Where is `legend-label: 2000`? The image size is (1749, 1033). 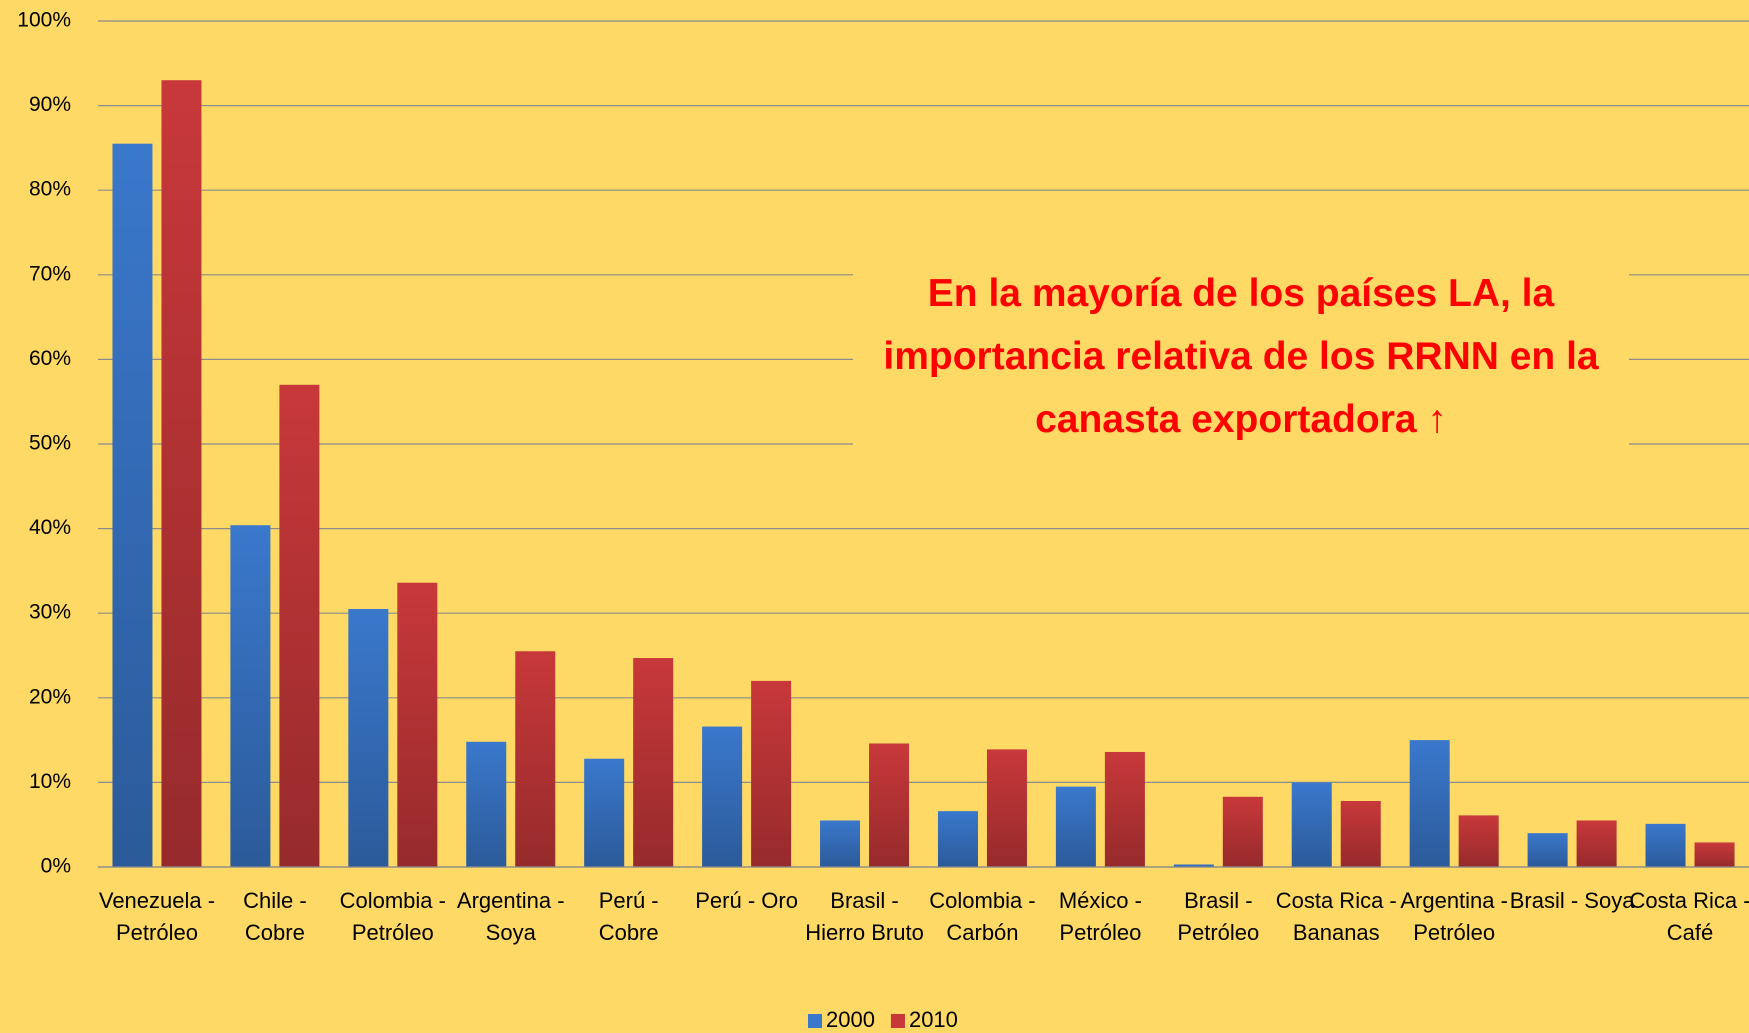 legend-label: 2000 is located at coordinates (850, 1019).